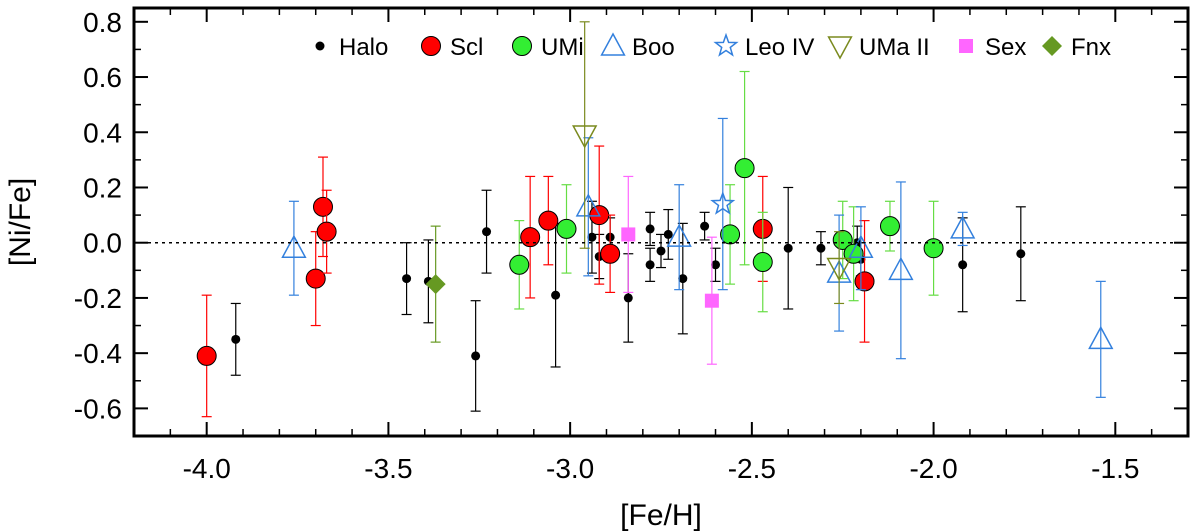 The width and height of the screenshot is (1200, 532). Describe the element at coordinates (363, 47) in the screenshot. I see `legend-label: Halo` at that location.